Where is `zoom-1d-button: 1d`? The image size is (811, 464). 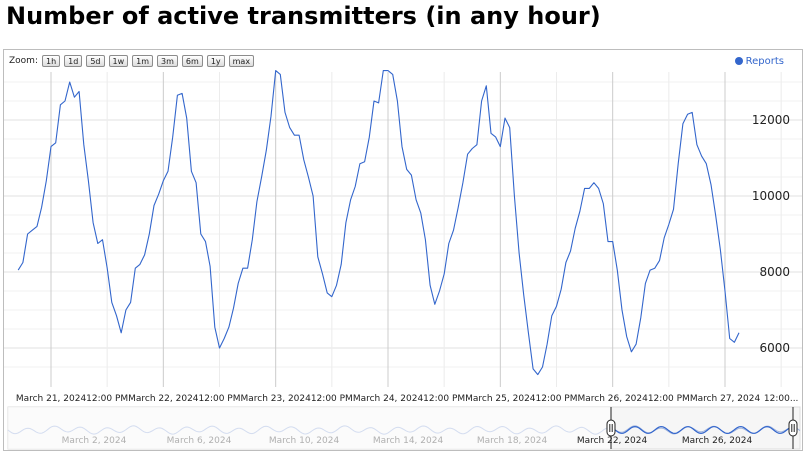
zoom-1d-button: 1d is located at coordinates (73, 61).